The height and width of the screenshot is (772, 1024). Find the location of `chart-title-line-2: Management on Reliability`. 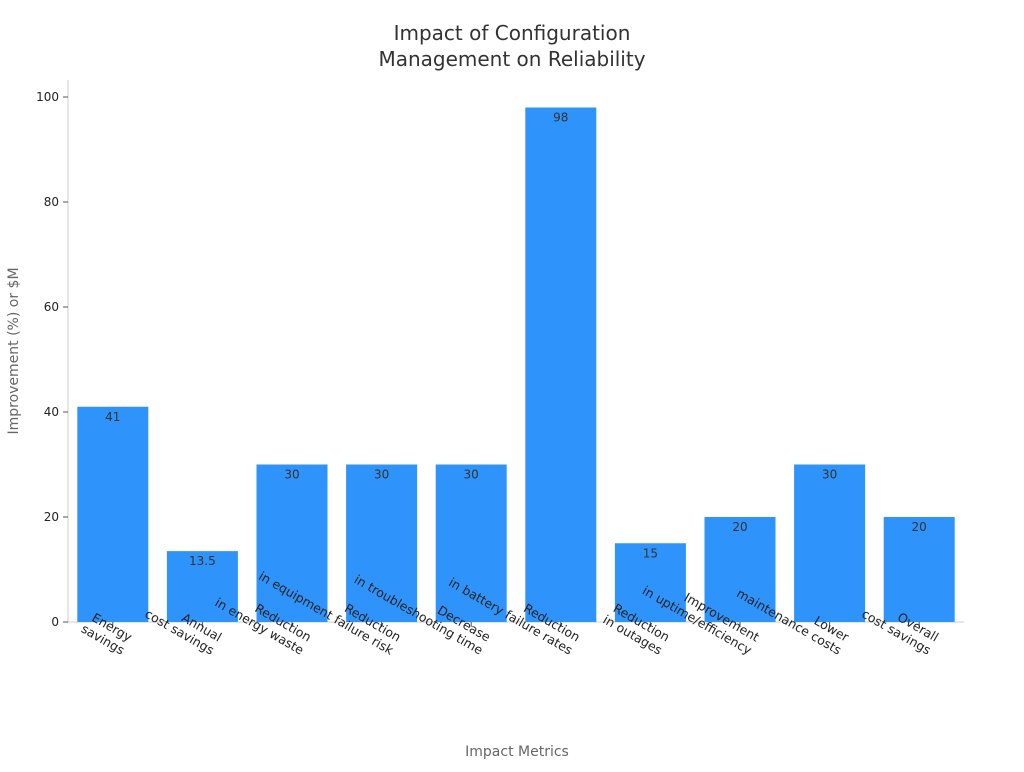

chart-title-line-2: Management on Reliability is located at coordinates (511, 59).